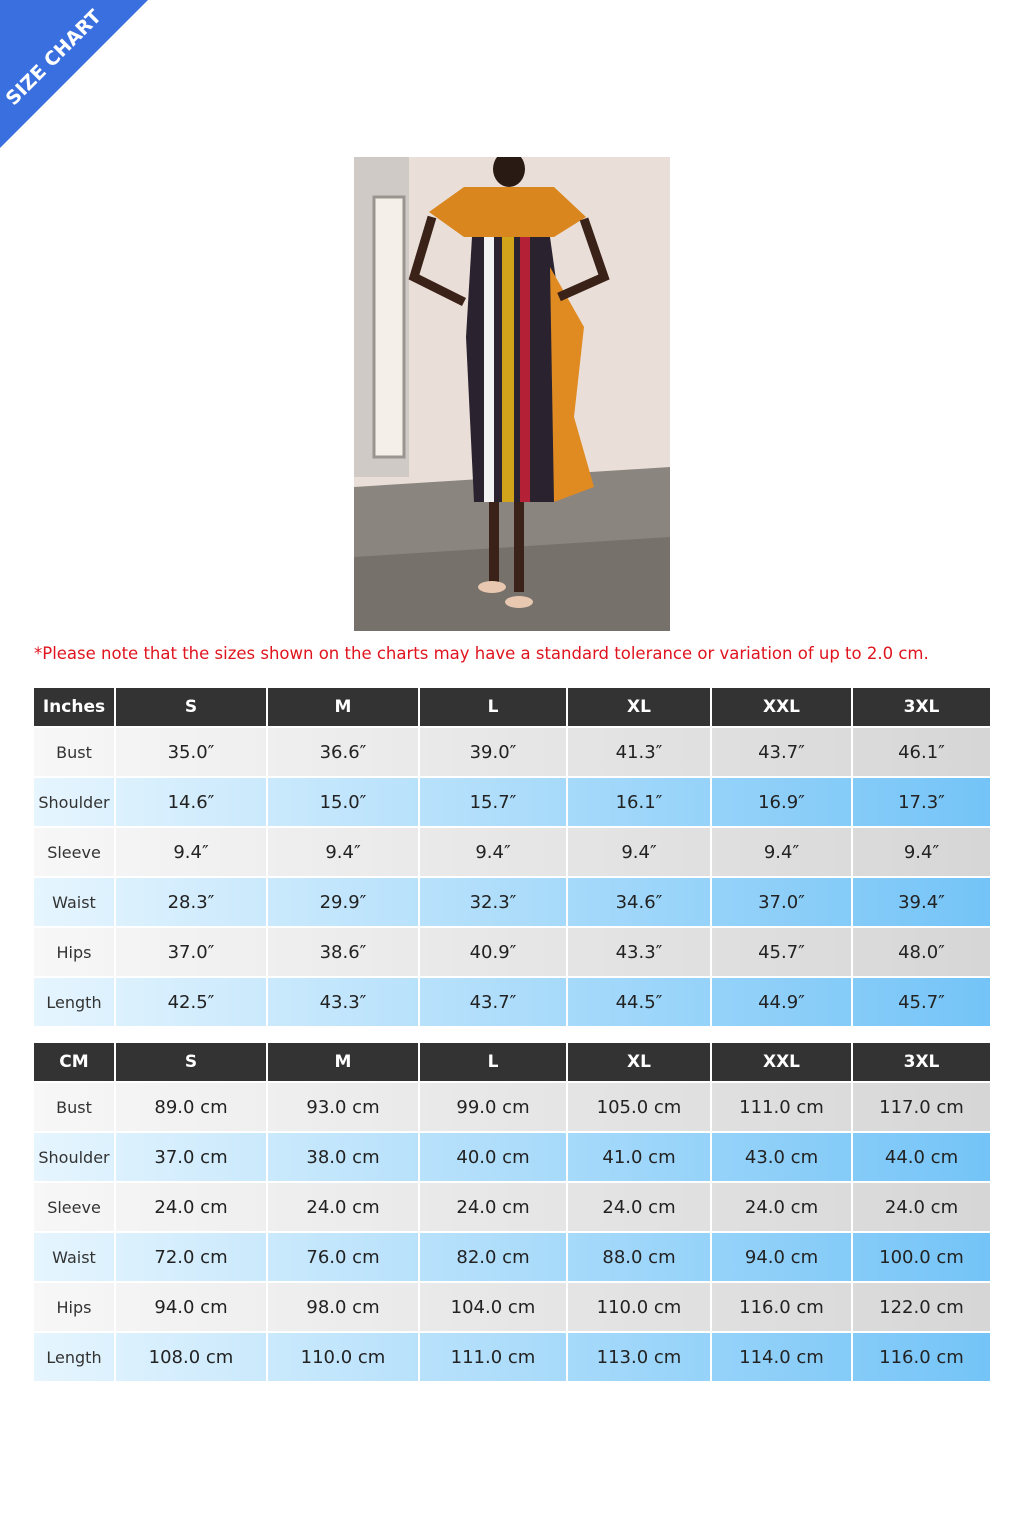 The width and height of the screenshot is (1024, 1536). Describe the element at coordinates (638, 1357) in the screenshot. I see `size-value: 113.0 cm` at that location.